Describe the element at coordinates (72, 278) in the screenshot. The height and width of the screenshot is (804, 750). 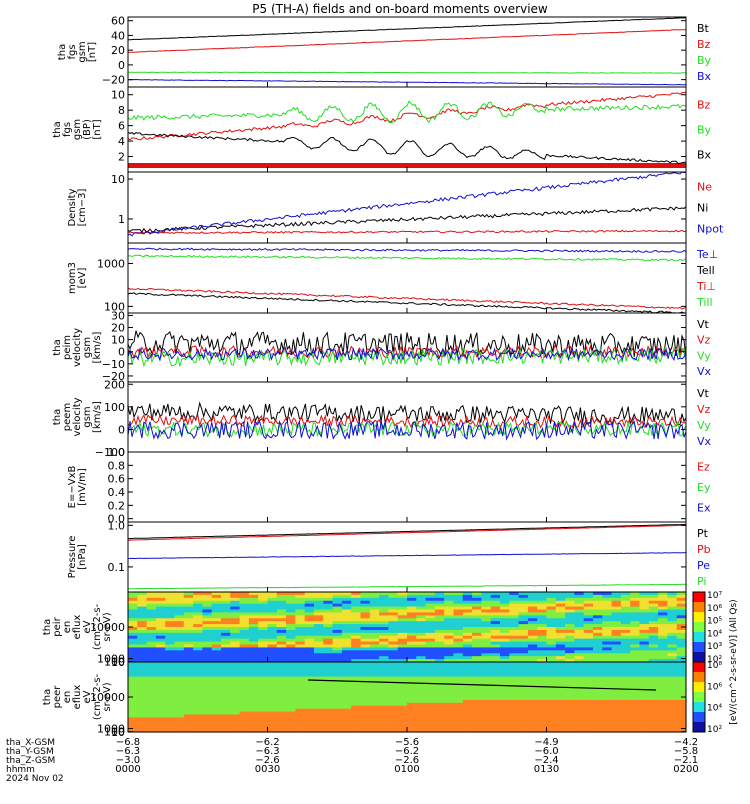
I see `y-axis-label-line: mom3` at that location.